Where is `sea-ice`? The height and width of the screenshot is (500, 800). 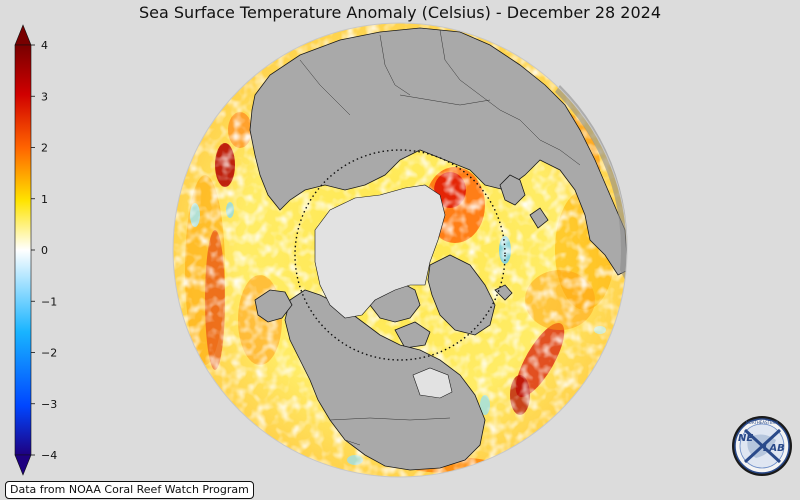 sea-ice is located at coordinates (383, 291).